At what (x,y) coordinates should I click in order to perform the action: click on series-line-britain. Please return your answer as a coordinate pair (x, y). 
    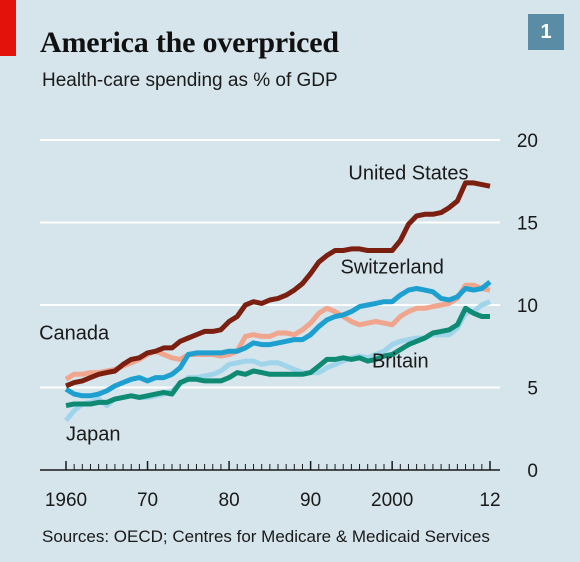
    Looking at the image, I should click on (277, 357).